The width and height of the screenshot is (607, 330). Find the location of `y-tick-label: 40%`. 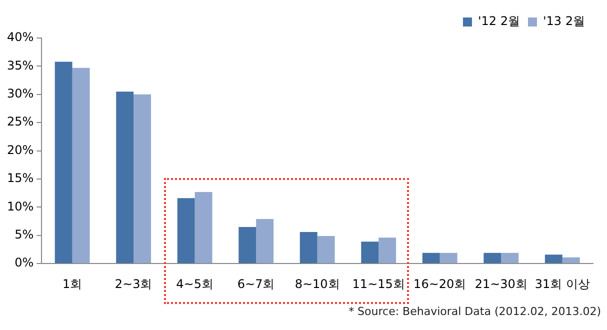

y-tick-label: 40% is located at coordinates (20, 37).